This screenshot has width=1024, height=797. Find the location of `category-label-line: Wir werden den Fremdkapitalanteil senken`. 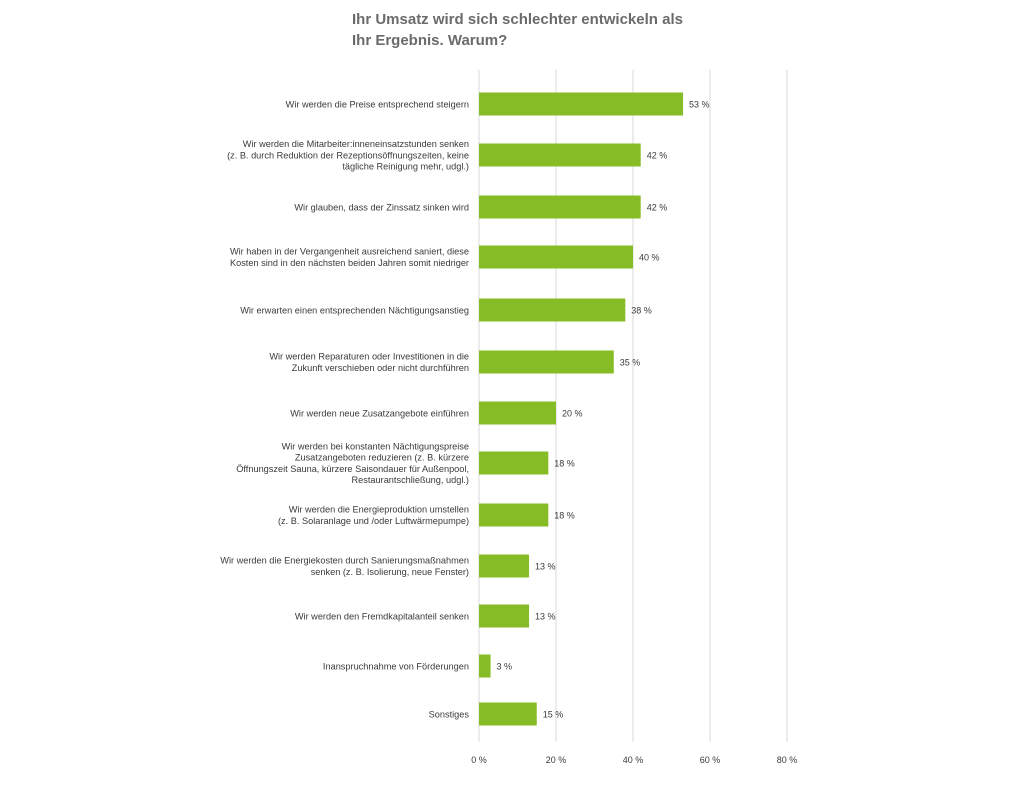

category-label-line: Wir werden den Fremdkapitalanteil senken is located at coordinates (382, 616).